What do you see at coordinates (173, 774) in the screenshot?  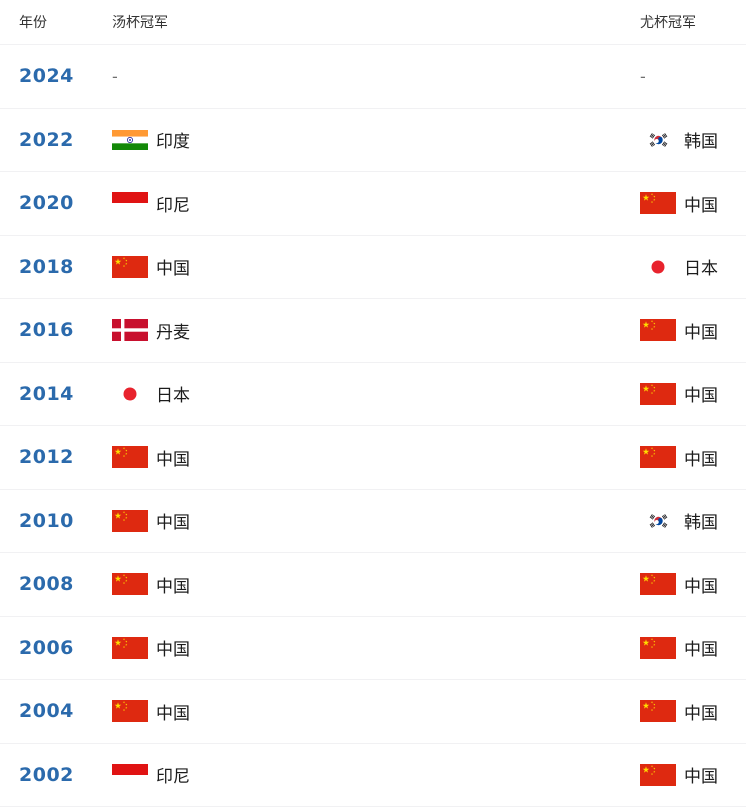 I see `thomas-champion-label: 印尼` at bounding box center [173, 774].